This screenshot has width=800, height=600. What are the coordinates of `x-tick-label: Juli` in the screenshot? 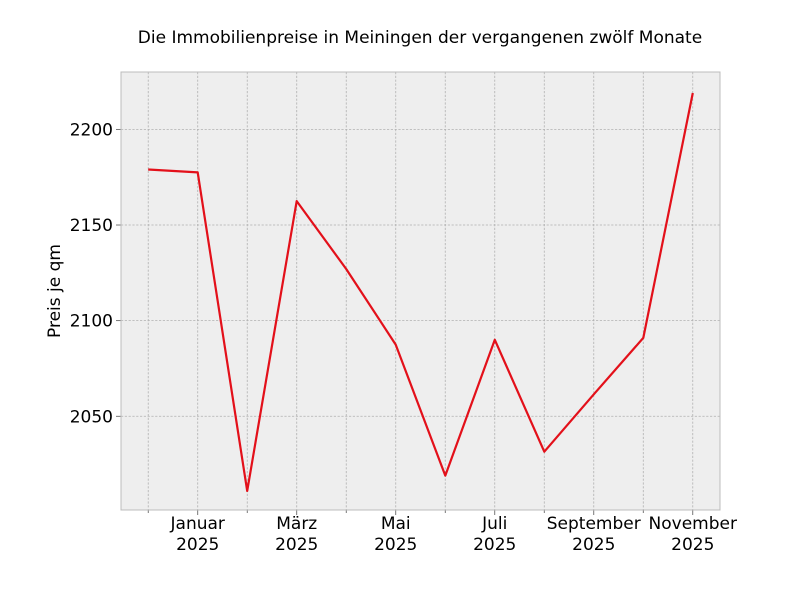 It's located at (494, 524).